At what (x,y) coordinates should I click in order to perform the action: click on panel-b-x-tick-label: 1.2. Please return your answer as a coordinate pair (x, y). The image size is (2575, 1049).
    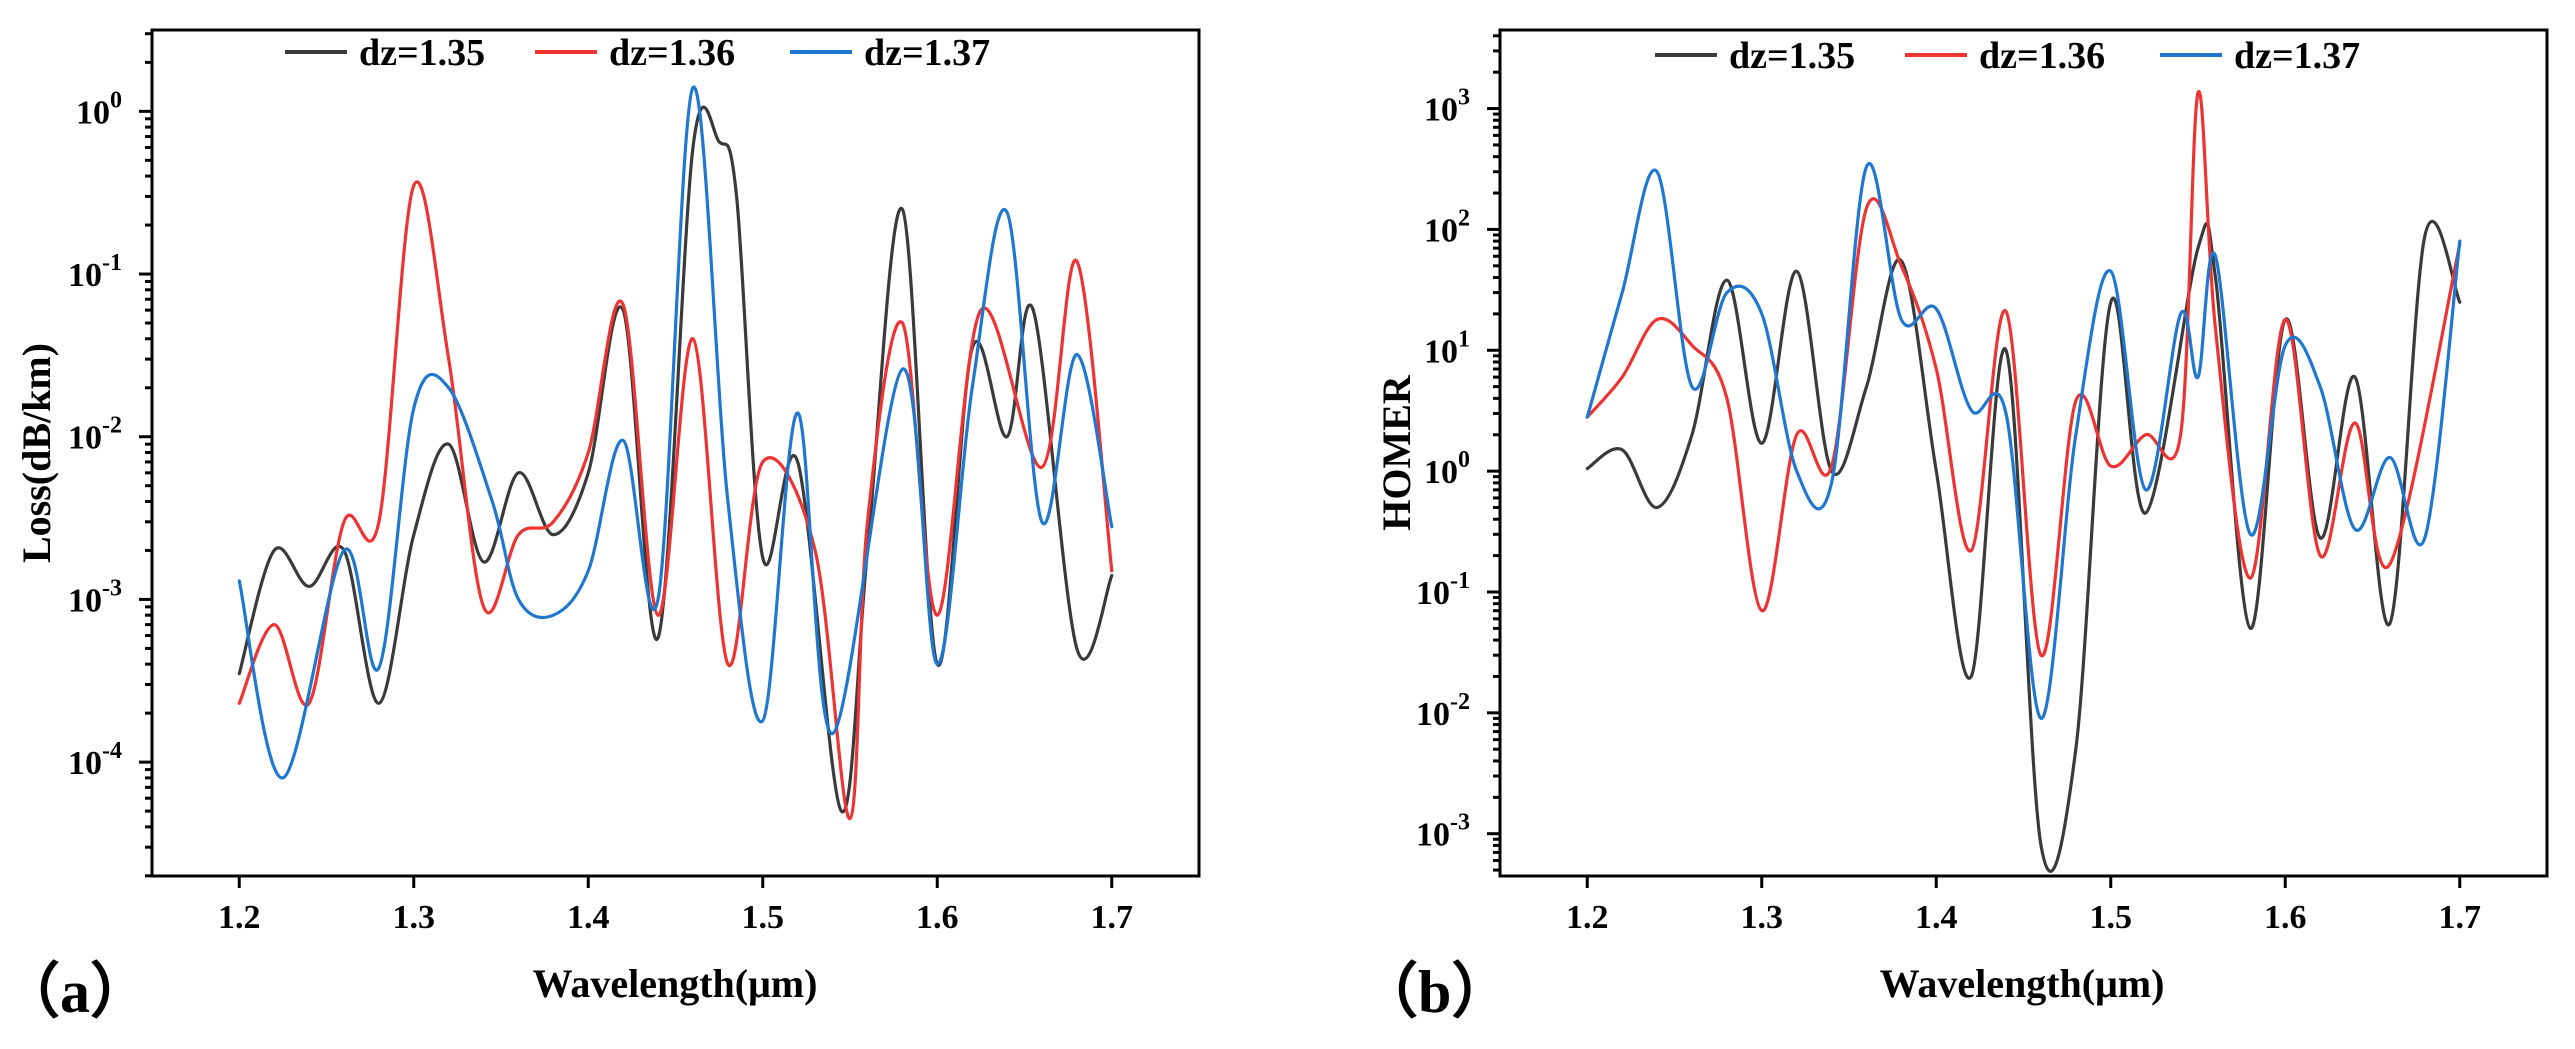
    Looking at the image, I should click on (1587, 917).